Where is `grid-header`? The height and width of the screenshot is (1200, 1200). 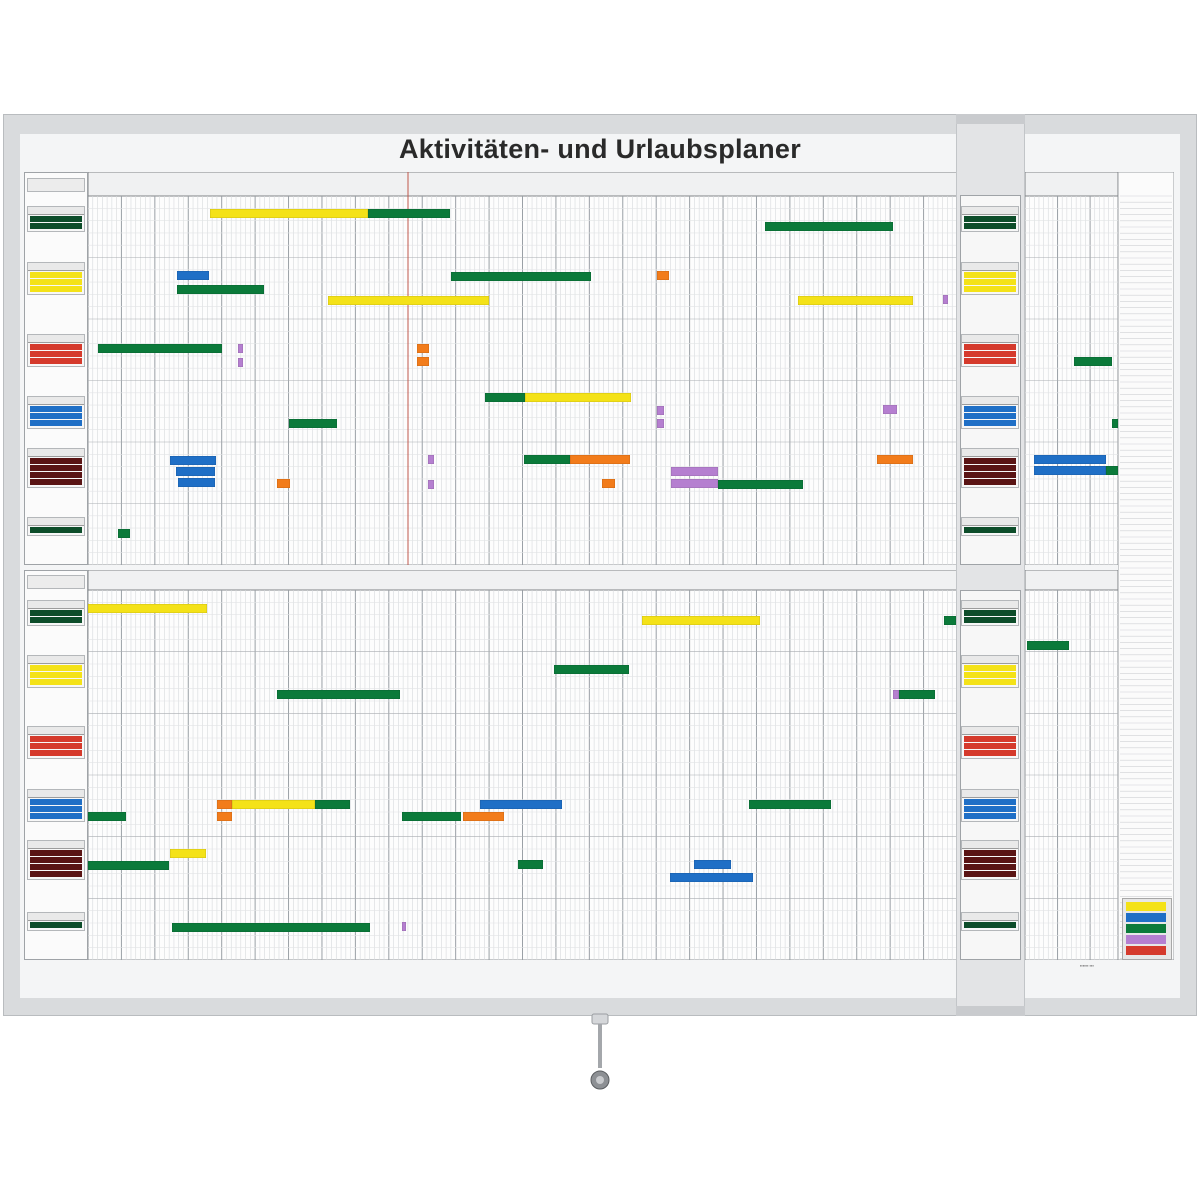 grid-header is located at coordinates (522, 184).